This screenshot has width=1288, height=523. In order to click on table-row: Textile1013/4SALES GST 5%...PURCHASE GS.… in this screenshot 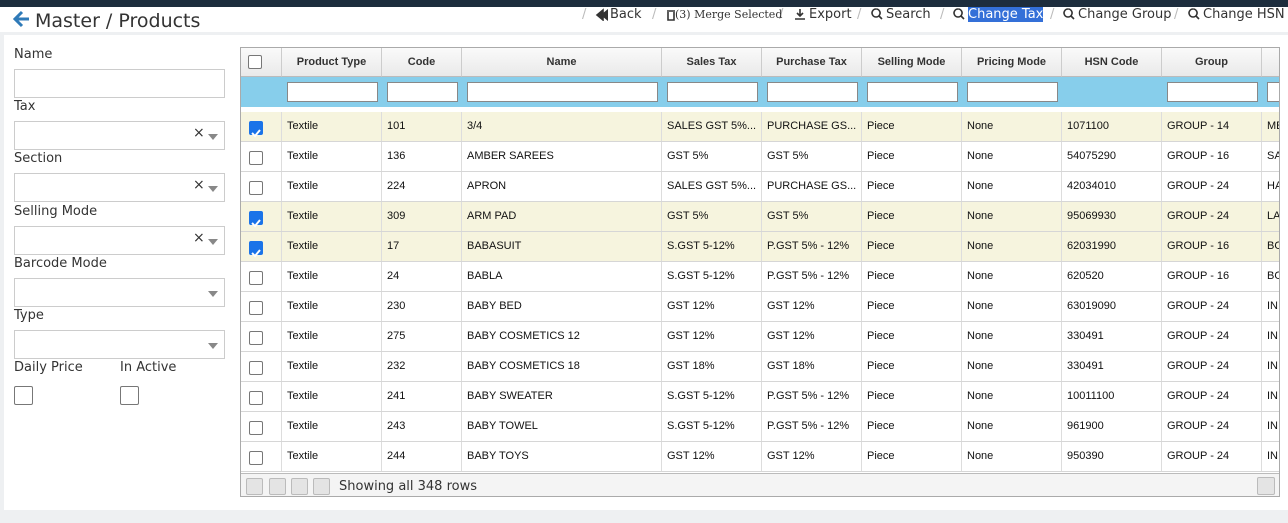, I will do `click(760, 127)`.